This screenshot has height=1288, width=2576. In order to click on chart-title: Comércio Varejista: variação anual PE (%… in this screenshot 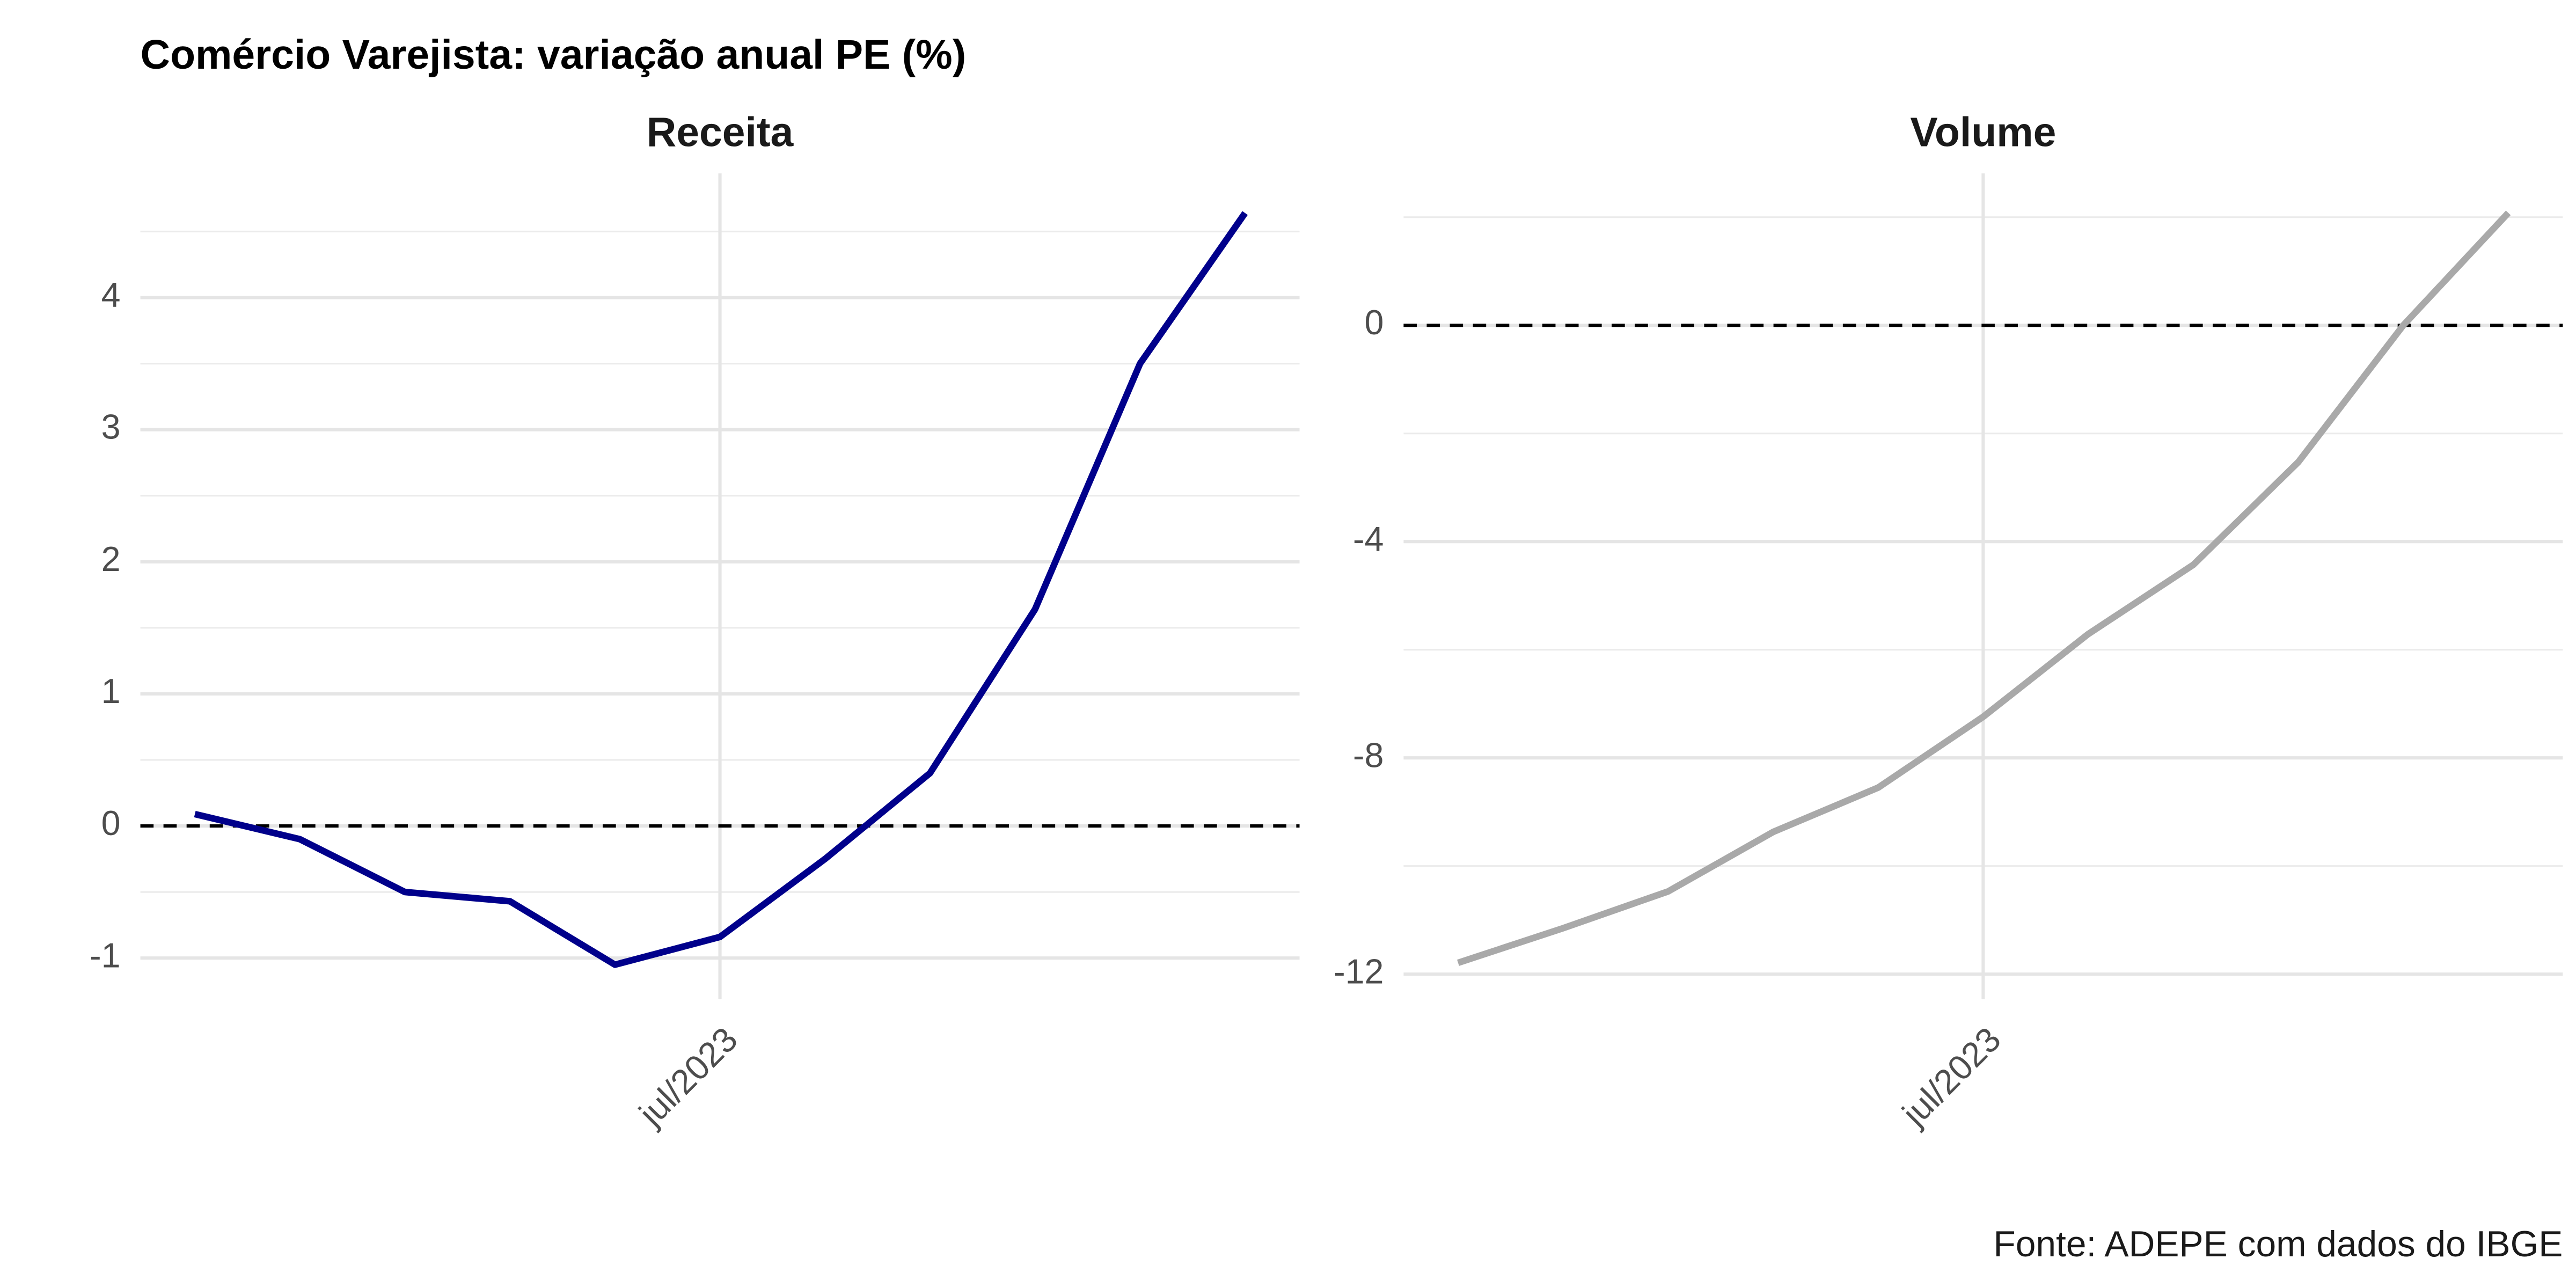, I will do `click(554, 55)`.